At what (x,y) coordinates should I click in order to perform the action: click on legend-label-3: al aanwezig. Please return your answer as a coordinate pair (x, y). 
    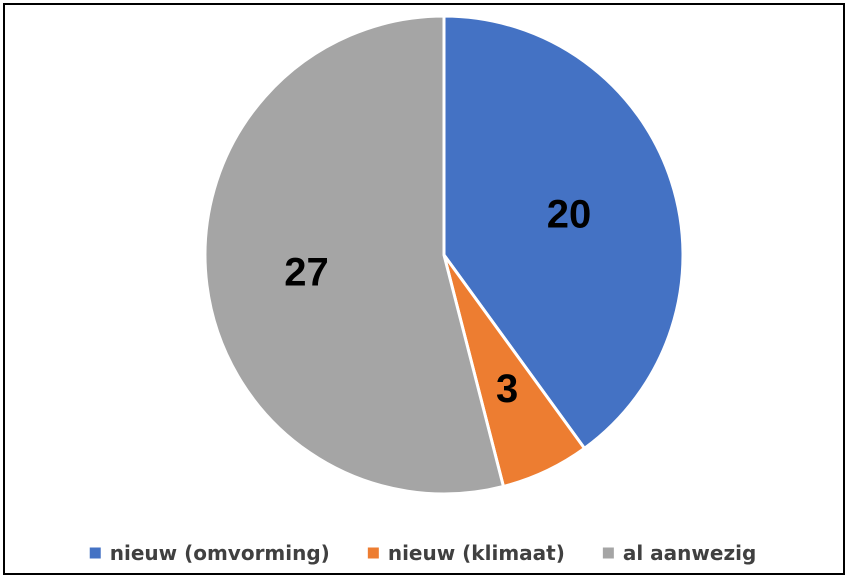
    Looking at the image, I should click on (689, 553).